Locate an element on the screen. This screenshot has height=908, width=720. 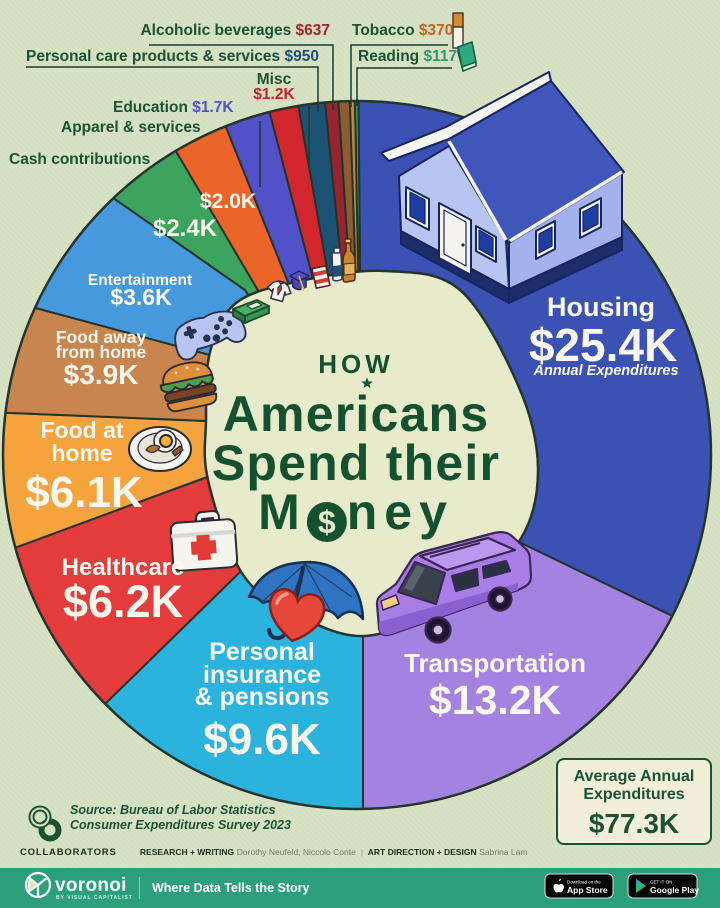
svg-text: Download on the is located at coordinates (584, 882).